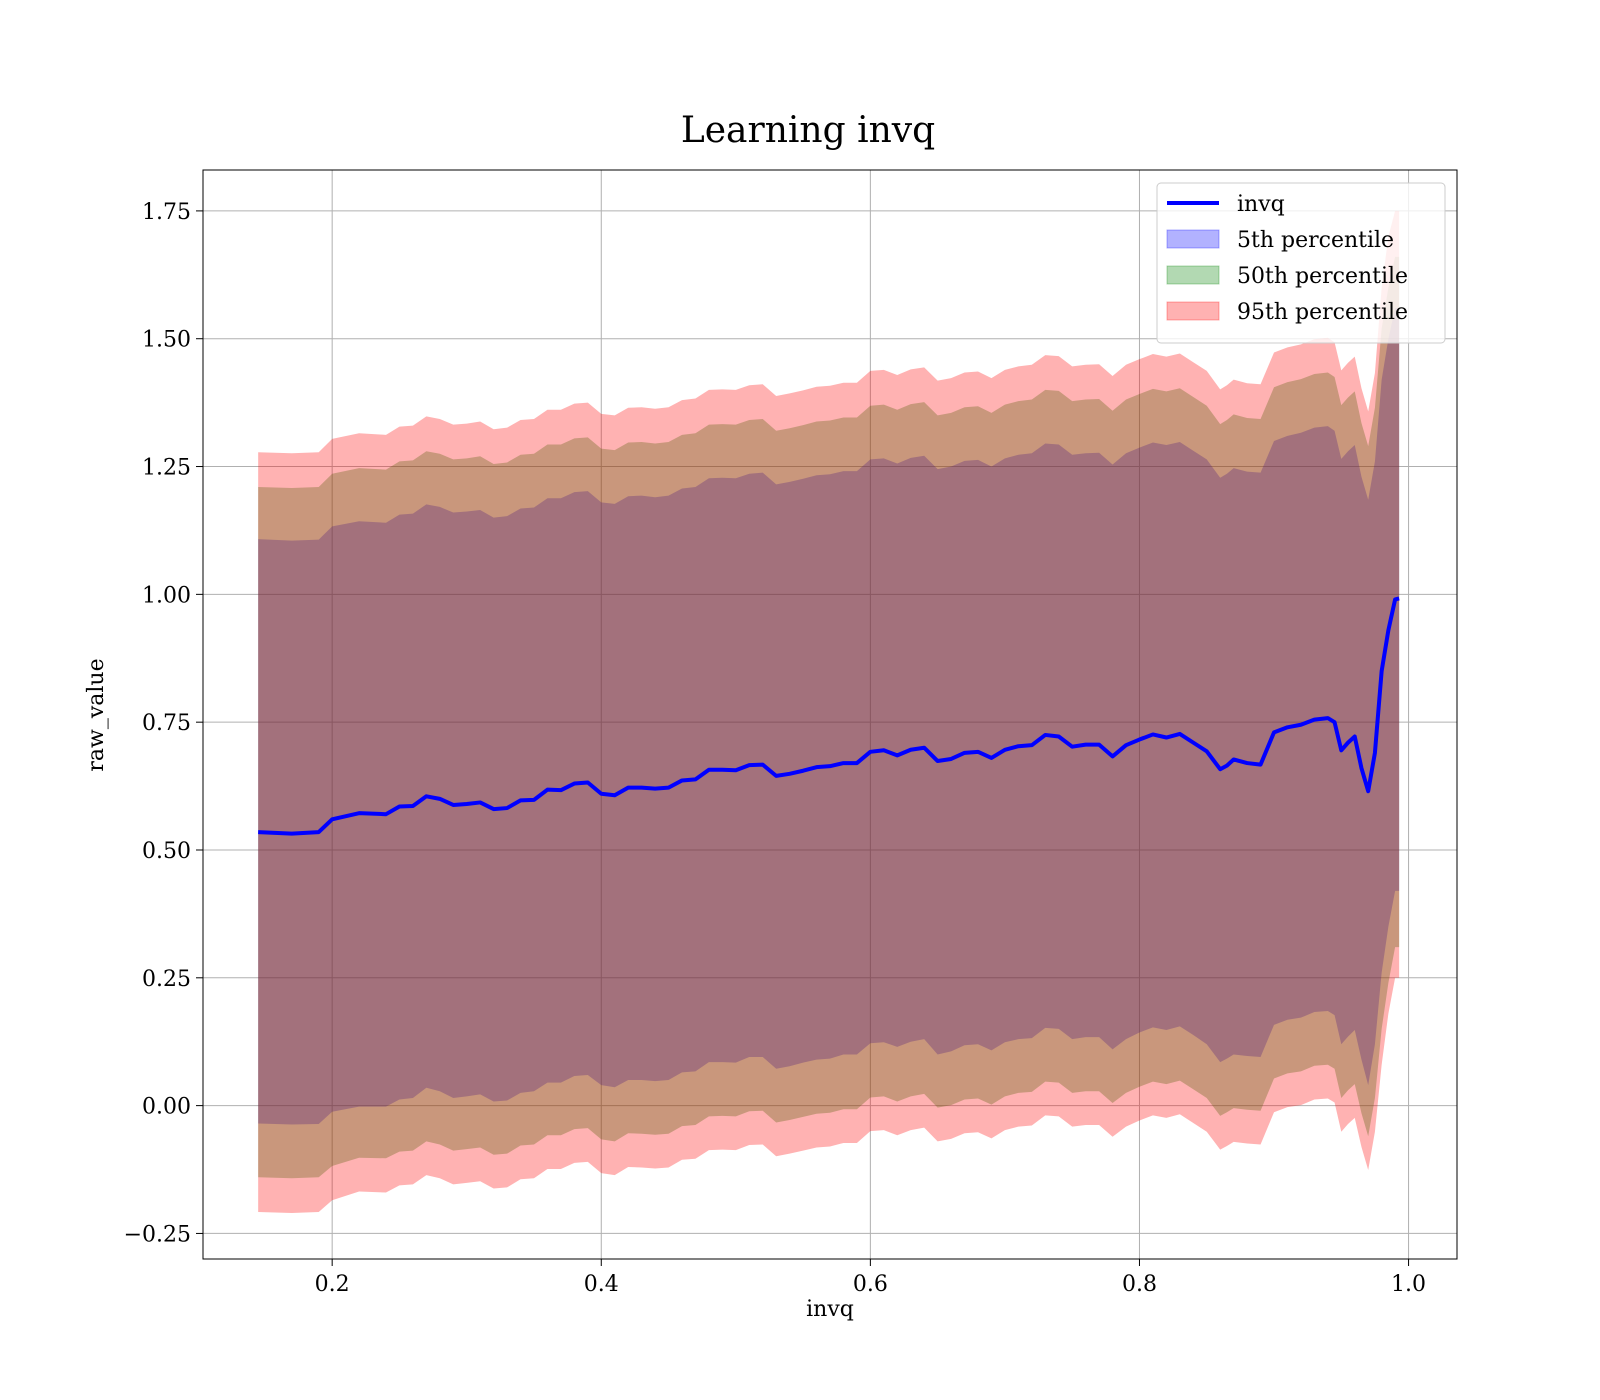  Describe the element at coordinates (1408, 1284) in the screenshot. I see `x-tick-label: 1.0` at that location.